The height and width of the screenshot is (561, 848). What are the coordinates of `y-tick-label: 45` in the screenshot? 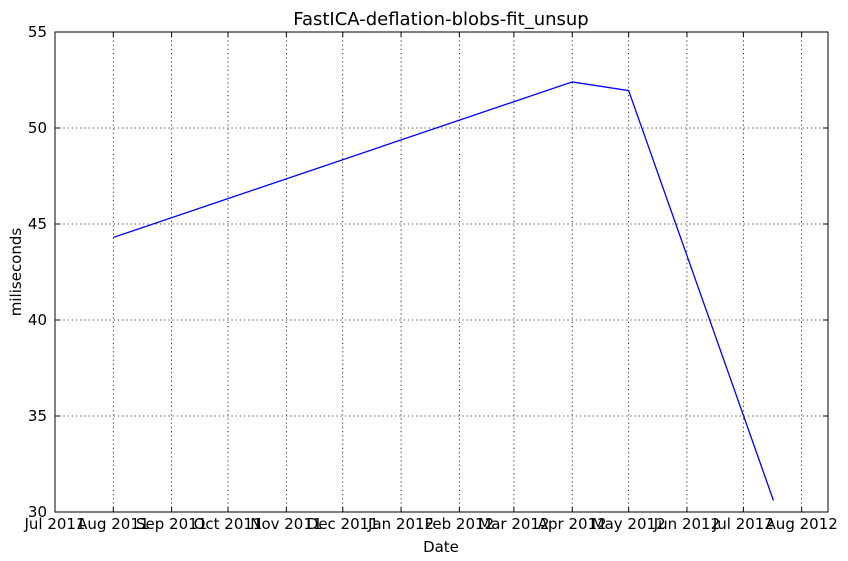 It's located at (37, 224).